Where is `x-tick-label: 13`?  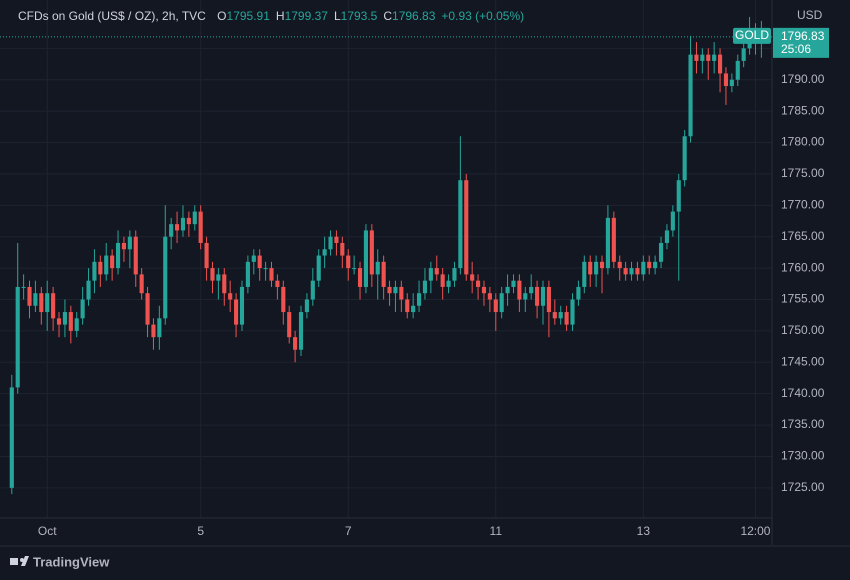 x-tick-label: 13 is located at coordinates (644, 531).